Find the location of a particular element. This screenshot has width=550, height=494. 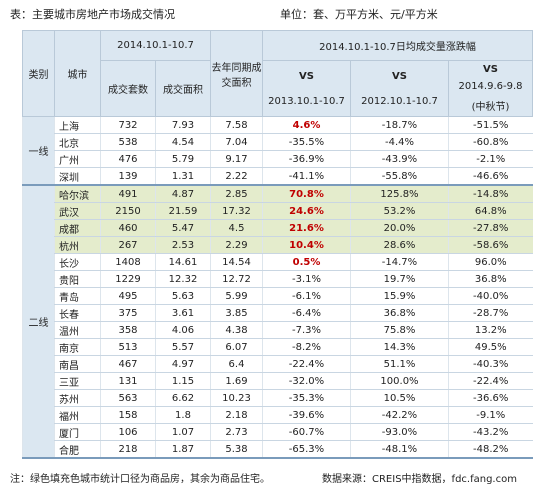

change-cell: -32.0% is located at coordinates (306, 381).